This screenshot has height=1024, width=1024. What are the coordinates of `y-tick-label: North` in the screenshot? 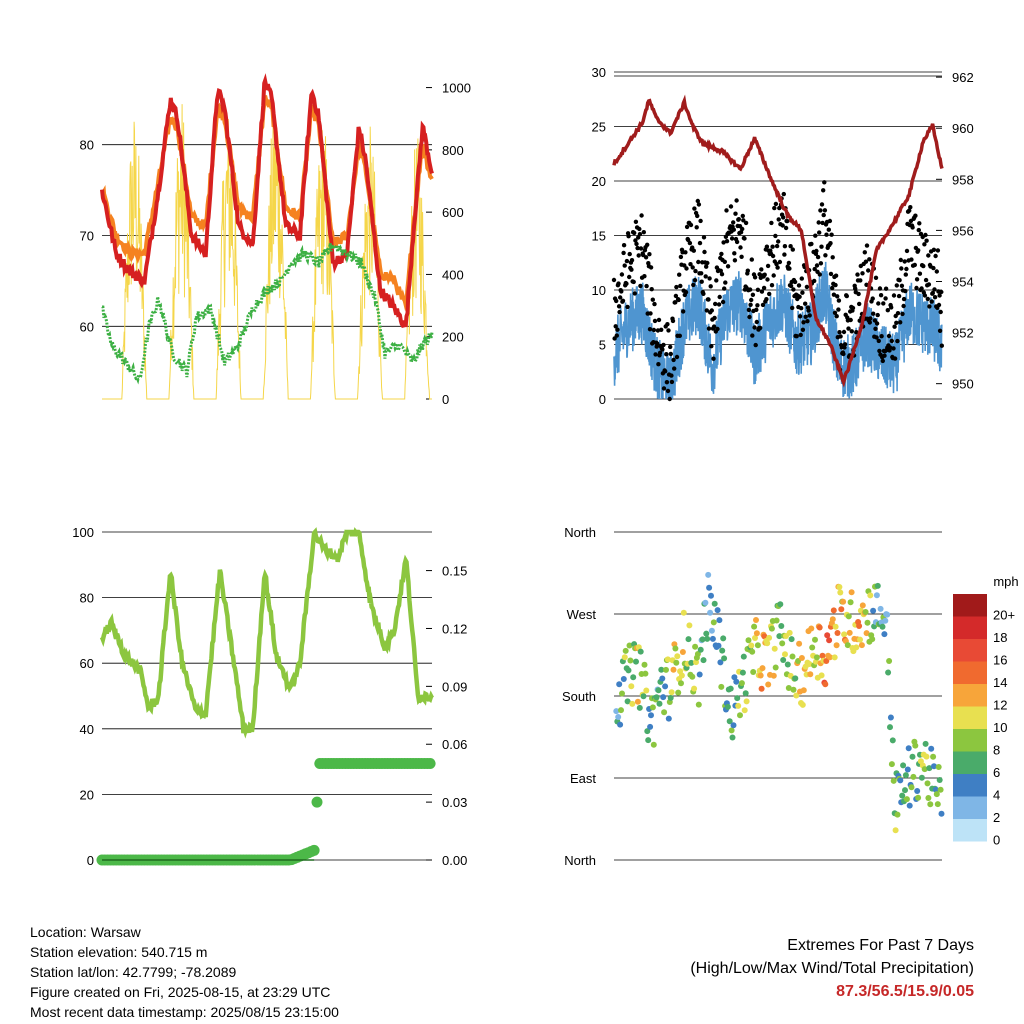 It's located at (580, 860).